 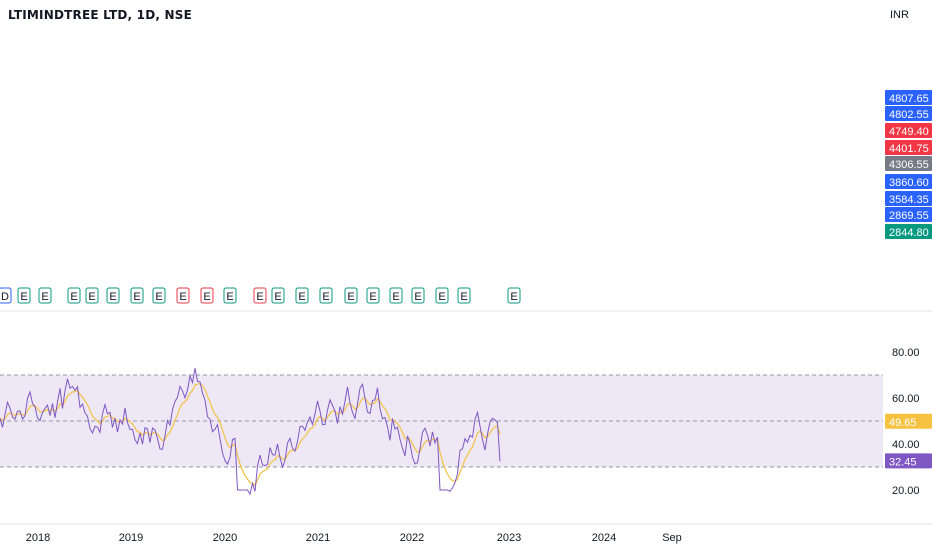 I want to click on time-tick-label: 2024, so click(x=604, y=538).